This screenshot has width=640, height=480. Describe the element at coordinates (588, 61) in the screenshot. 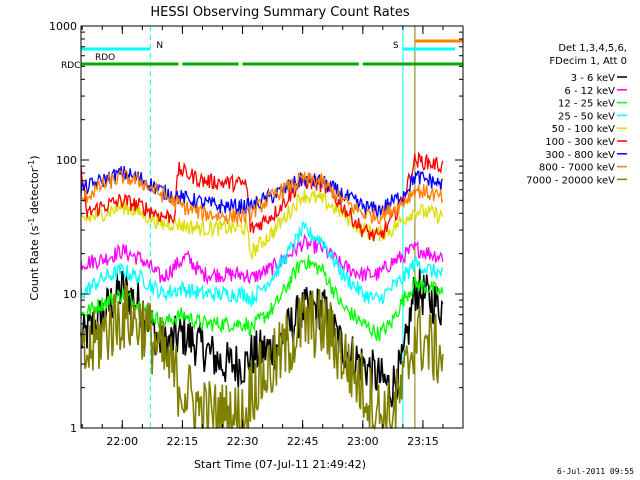

I see `legend-header-2: FDecim 1, Att 0` at that location.